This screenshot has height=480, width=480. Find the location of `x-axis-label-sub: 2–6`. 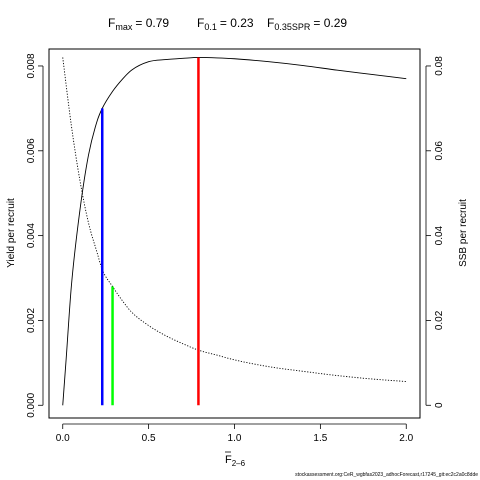

x-axis-label-sub: 2–6 is located at coordinates (239, 463).